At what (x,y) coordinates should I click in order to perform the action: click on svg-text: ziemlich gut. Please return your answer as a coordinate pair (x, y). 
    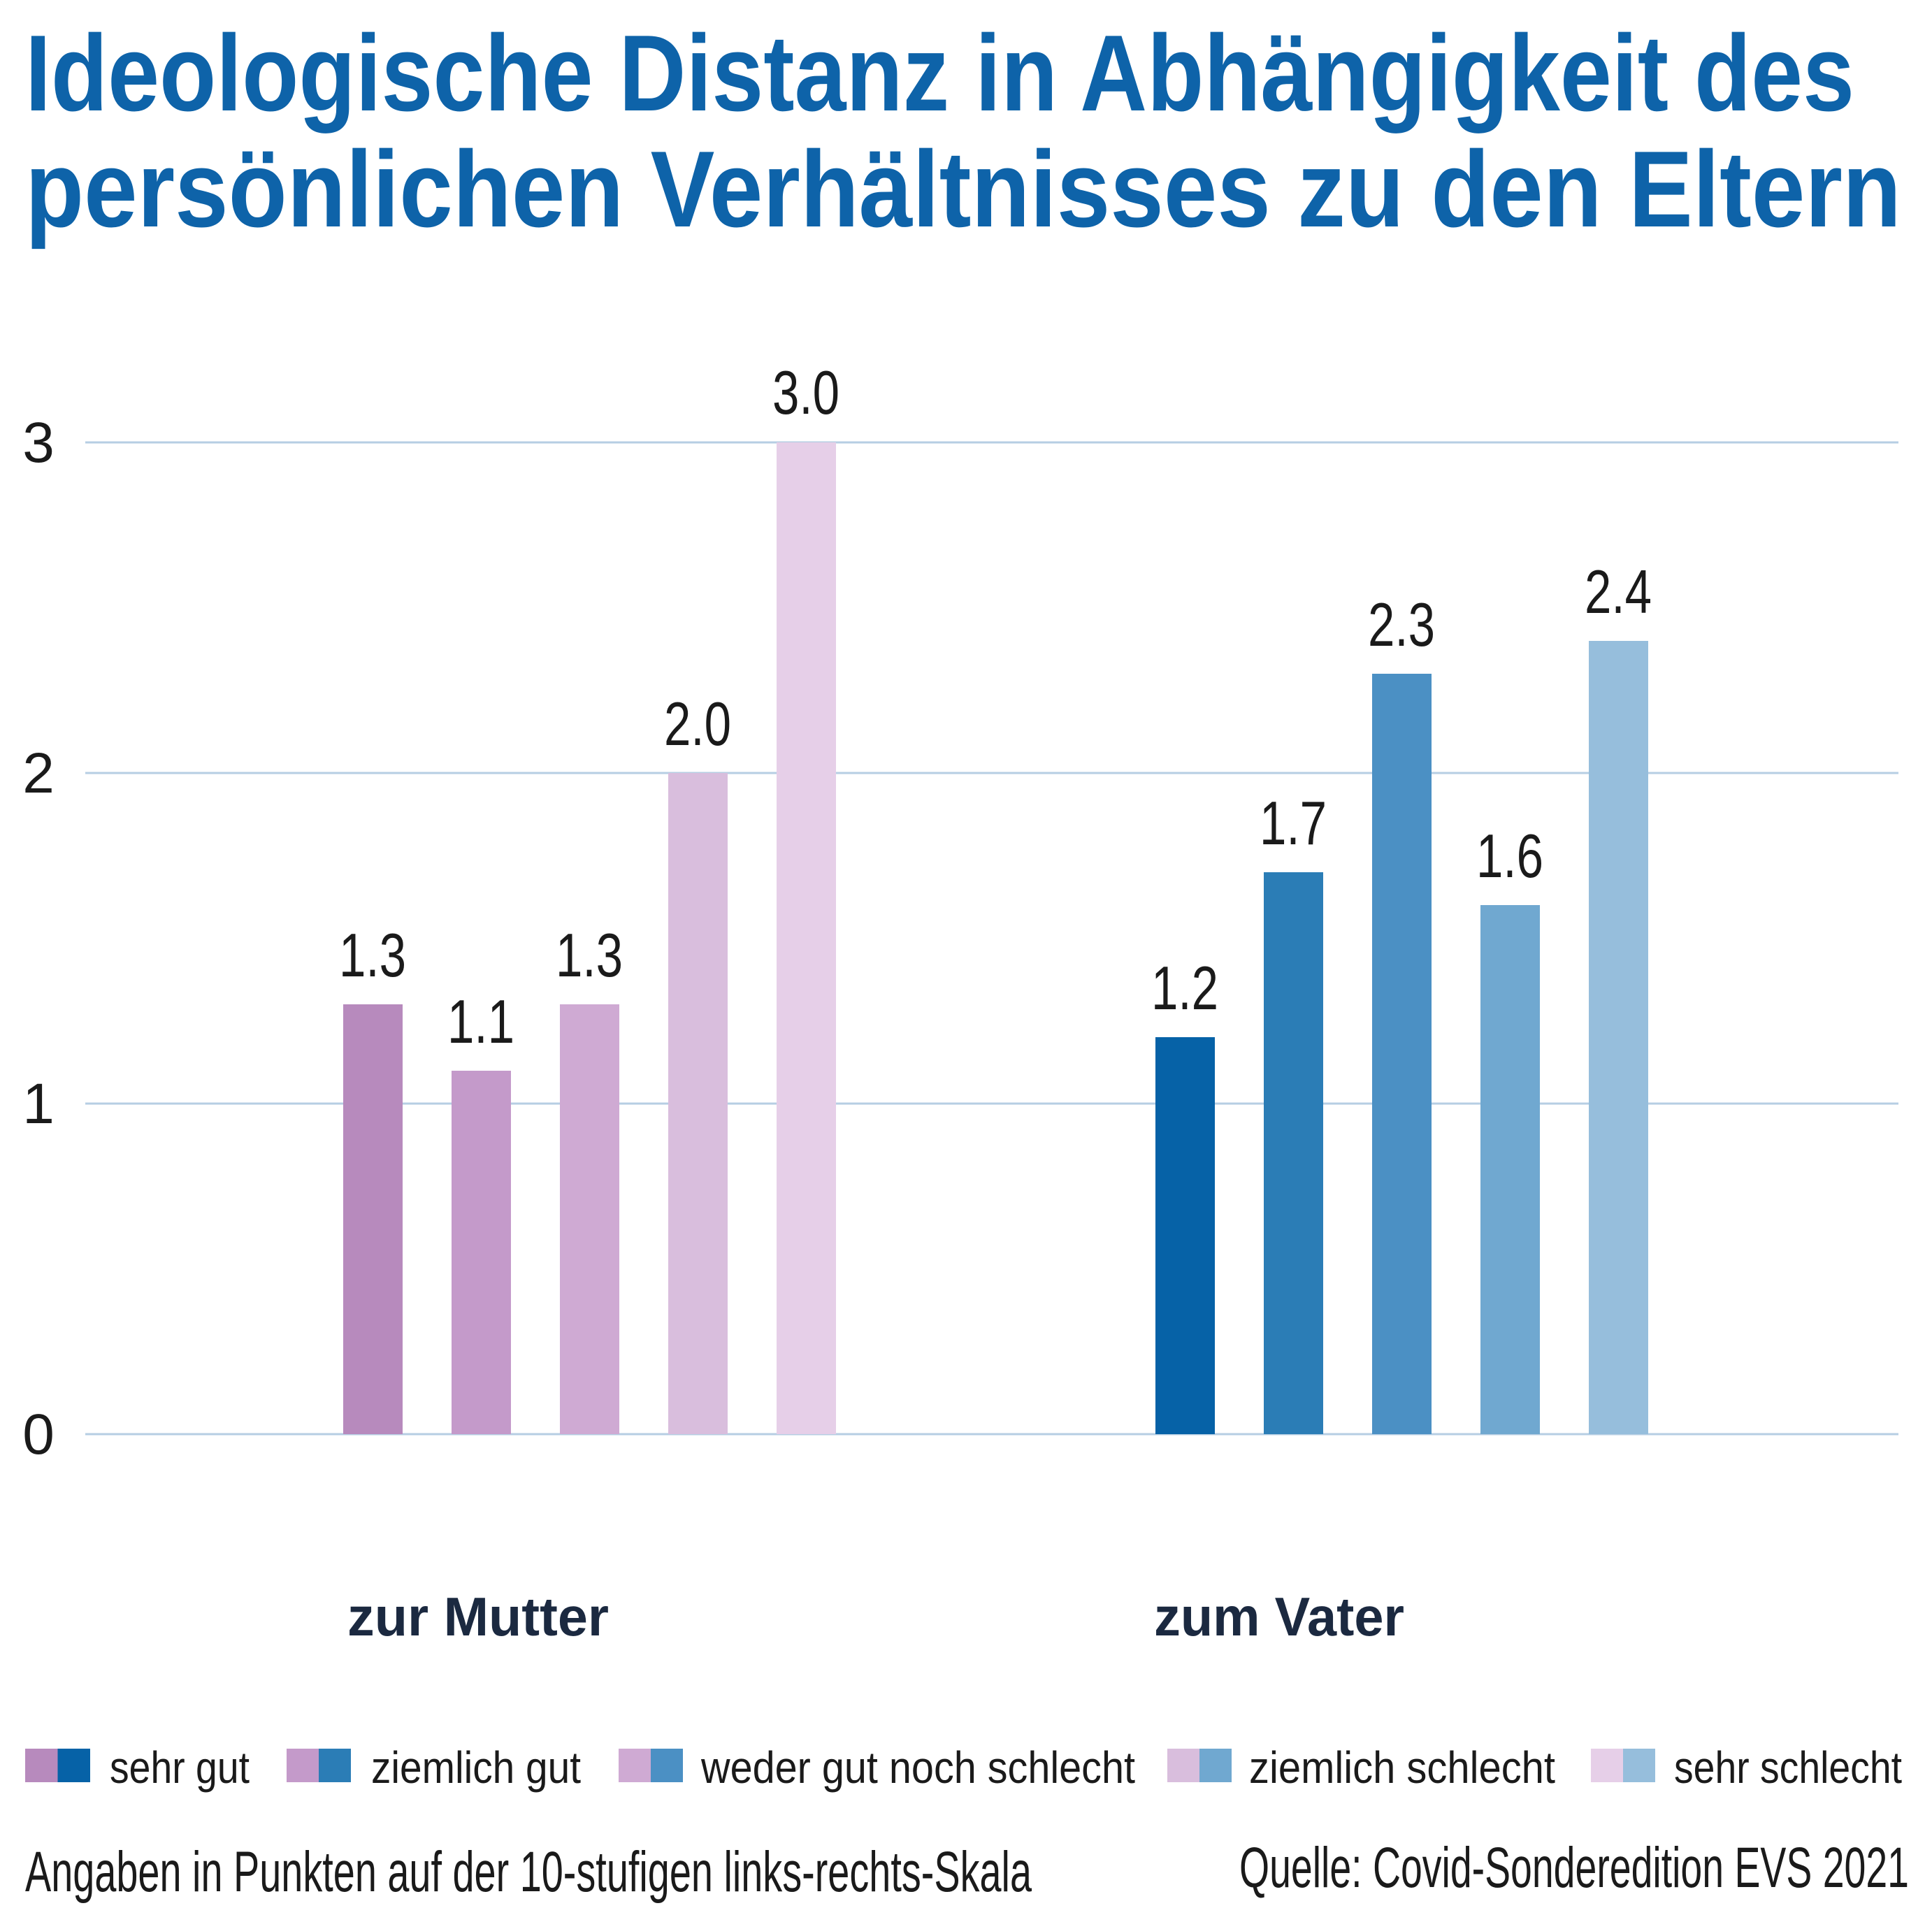
    Looking at the image, I should click on (476, 1767).